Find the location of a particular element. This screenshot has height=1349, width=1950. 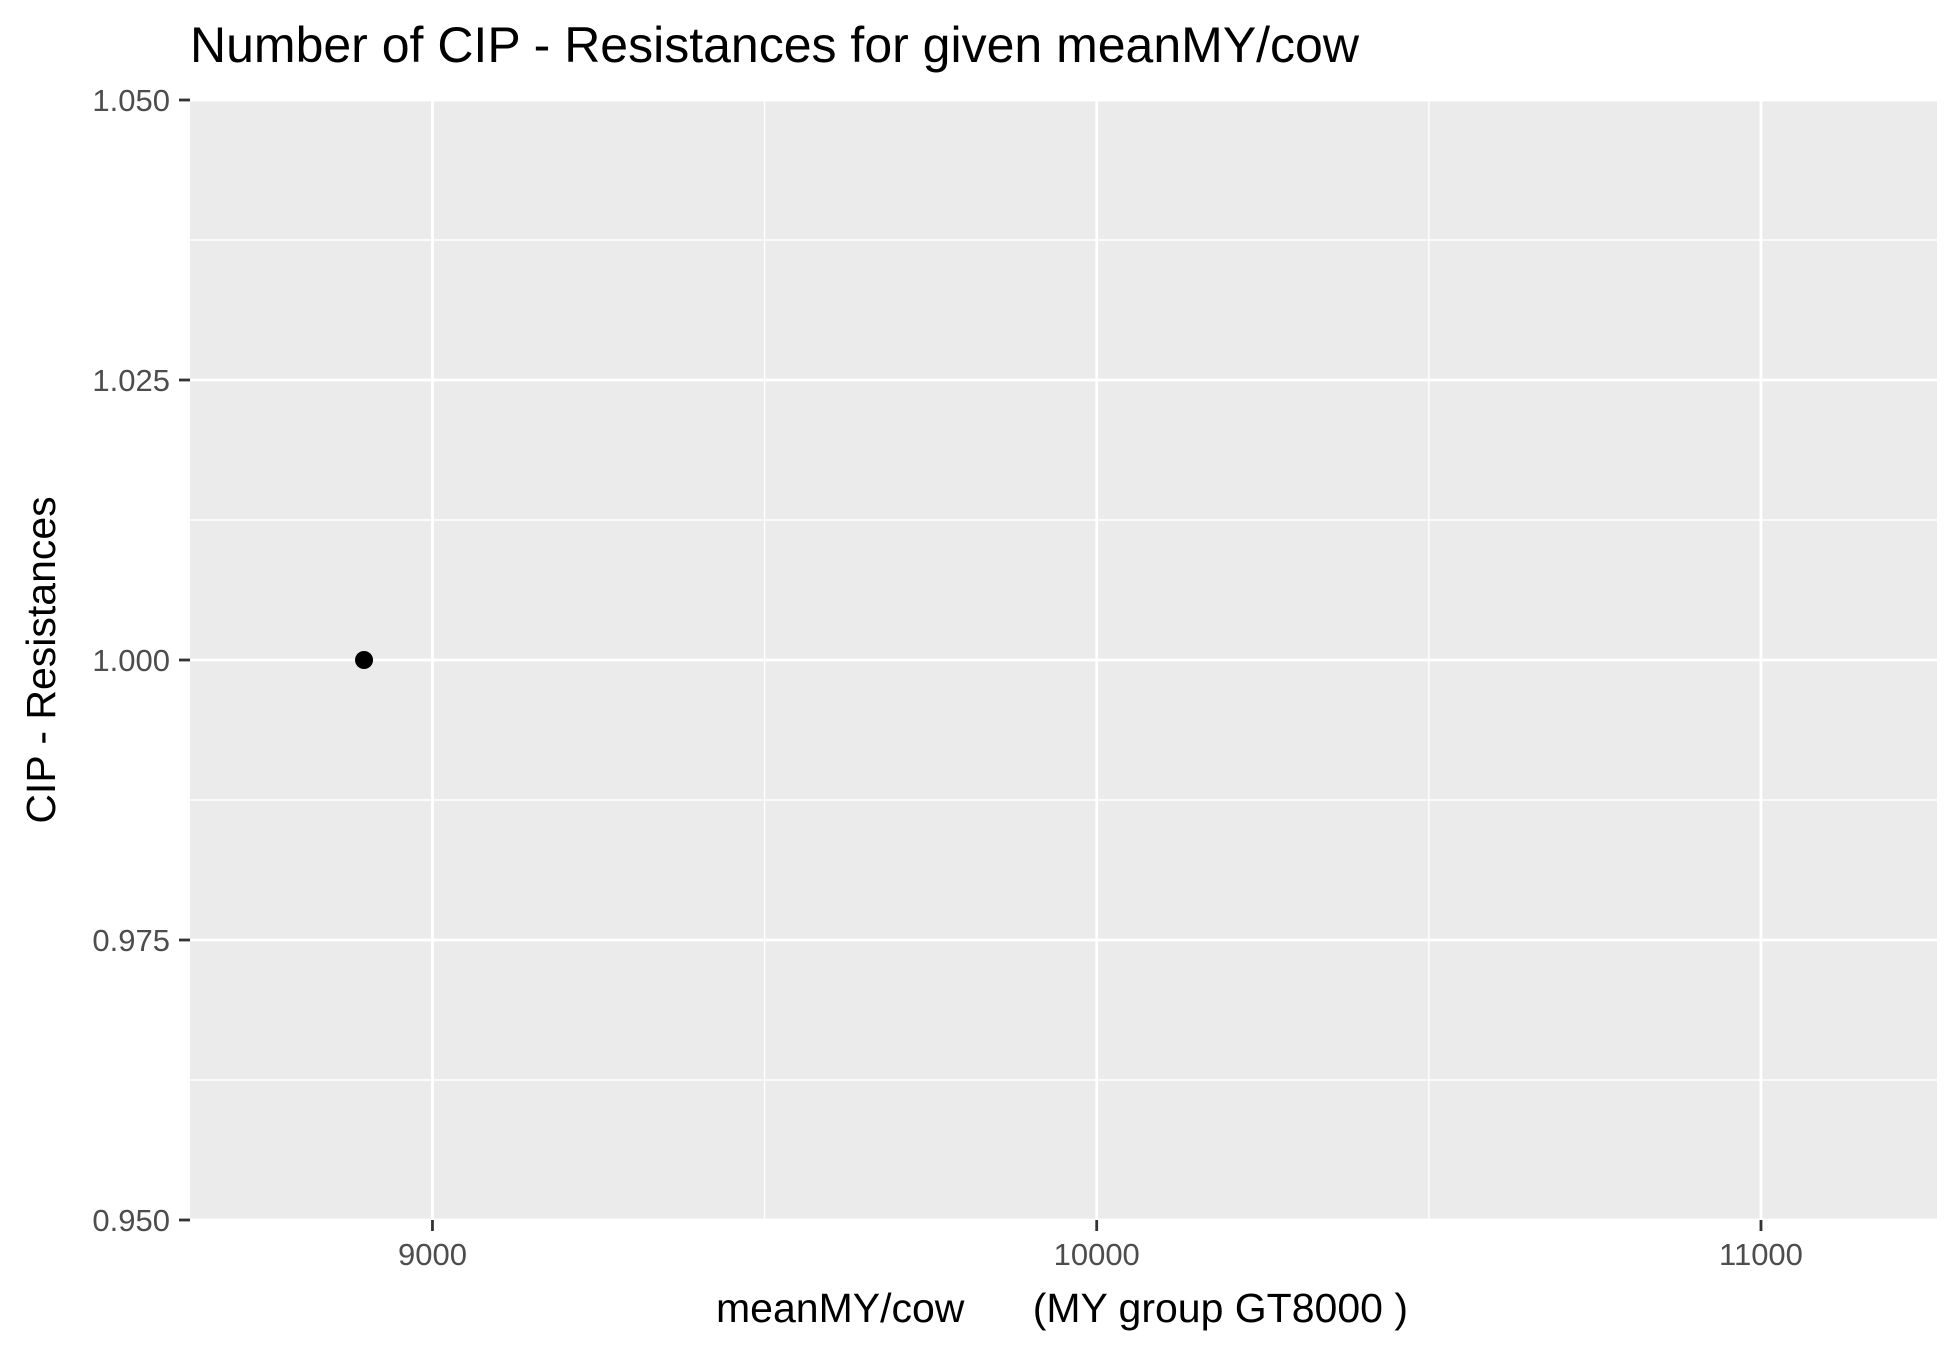

data-points is located at coordinates (364, 660).